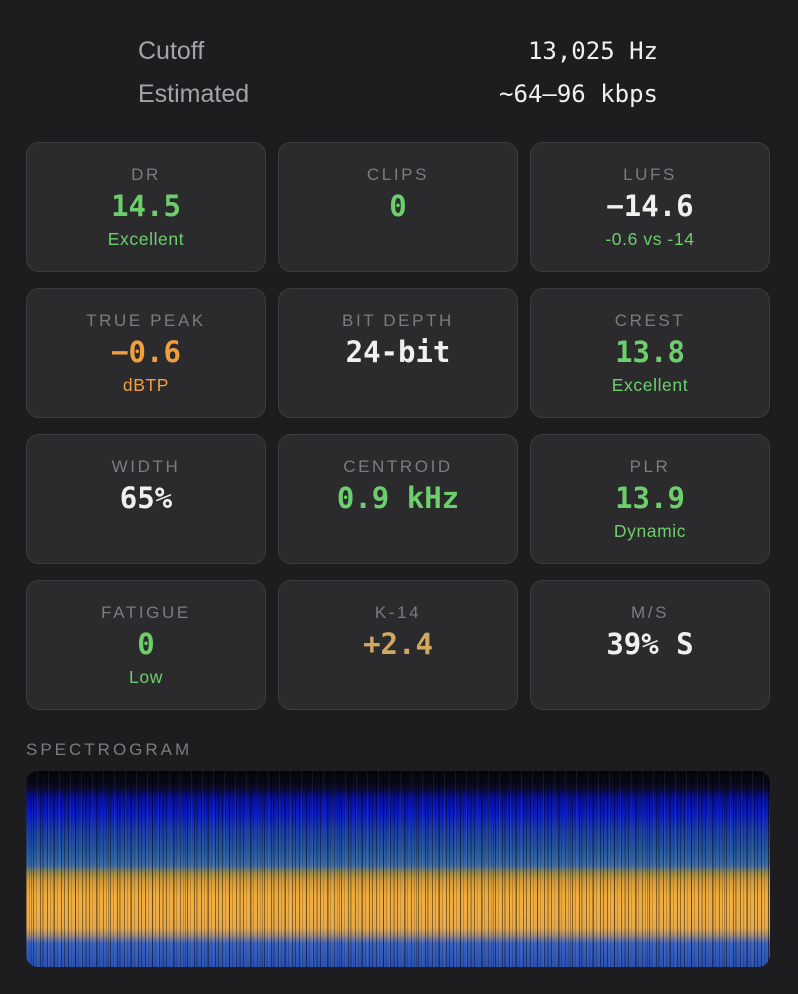  Describe the element at coordinates (146, 466) in the screenshot. I see `metric-label: WIDTH` at that location.